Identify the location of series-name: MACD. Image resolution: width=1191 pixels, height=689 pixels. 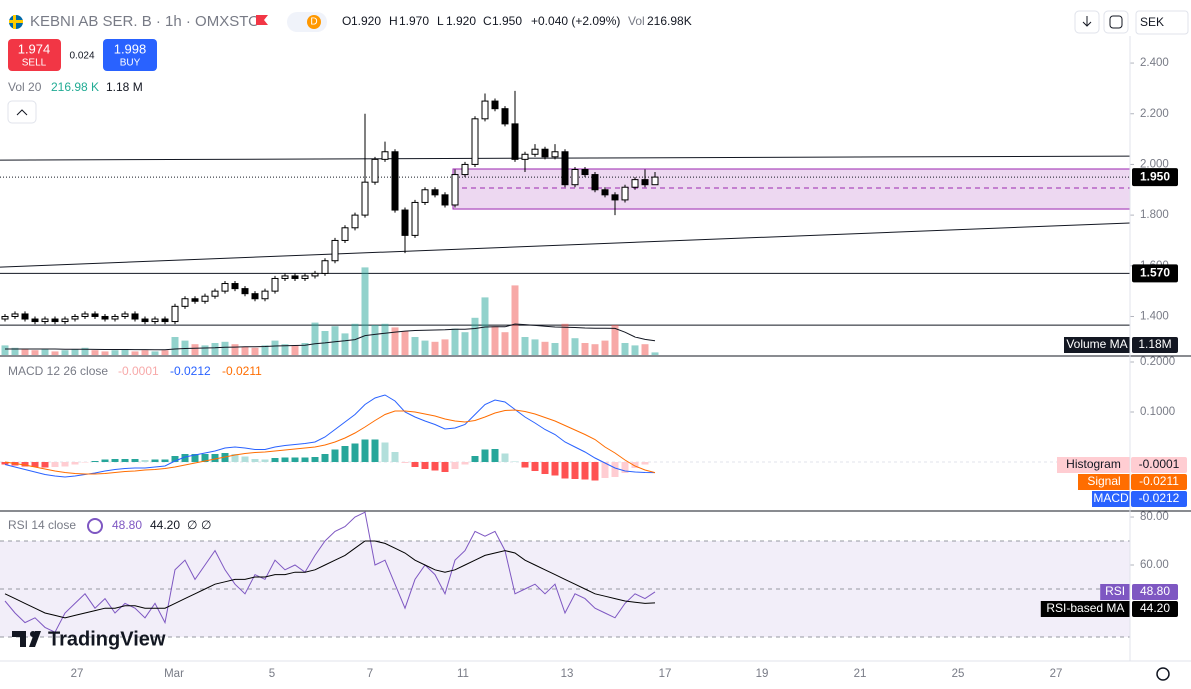
(1111, 498).